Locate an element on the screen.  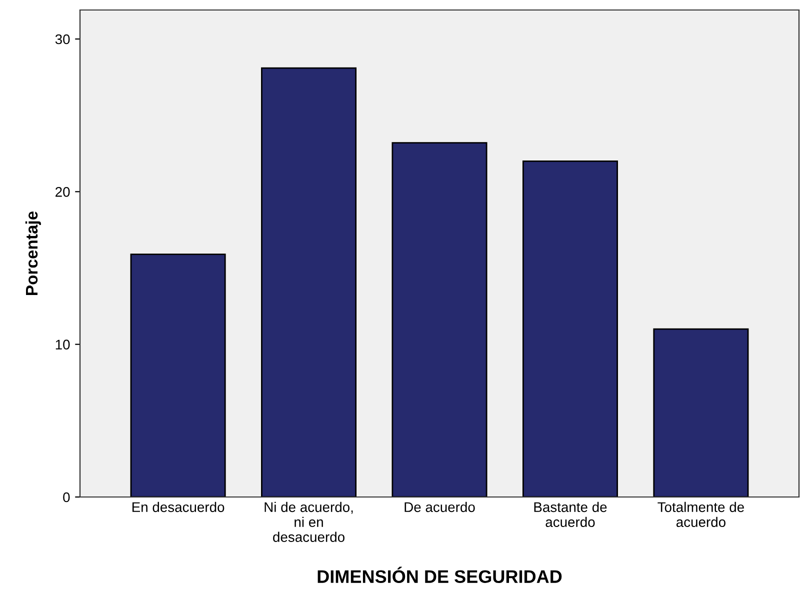
x-tick-label: Bastante de acuerdo is located at coordinates (570, 515).